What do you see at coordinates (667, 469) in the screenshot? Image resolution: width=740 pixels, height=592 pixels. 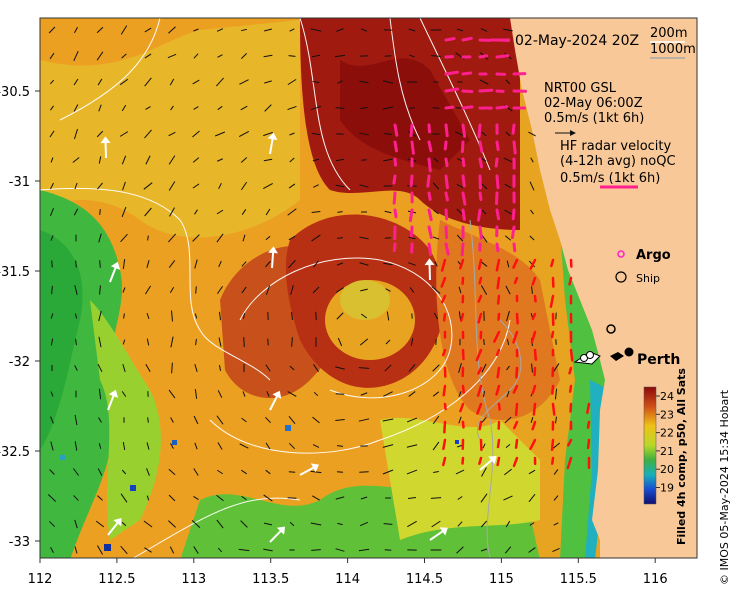 I see `colorbar-tick-label: 20` at bounding box center [667, 469].